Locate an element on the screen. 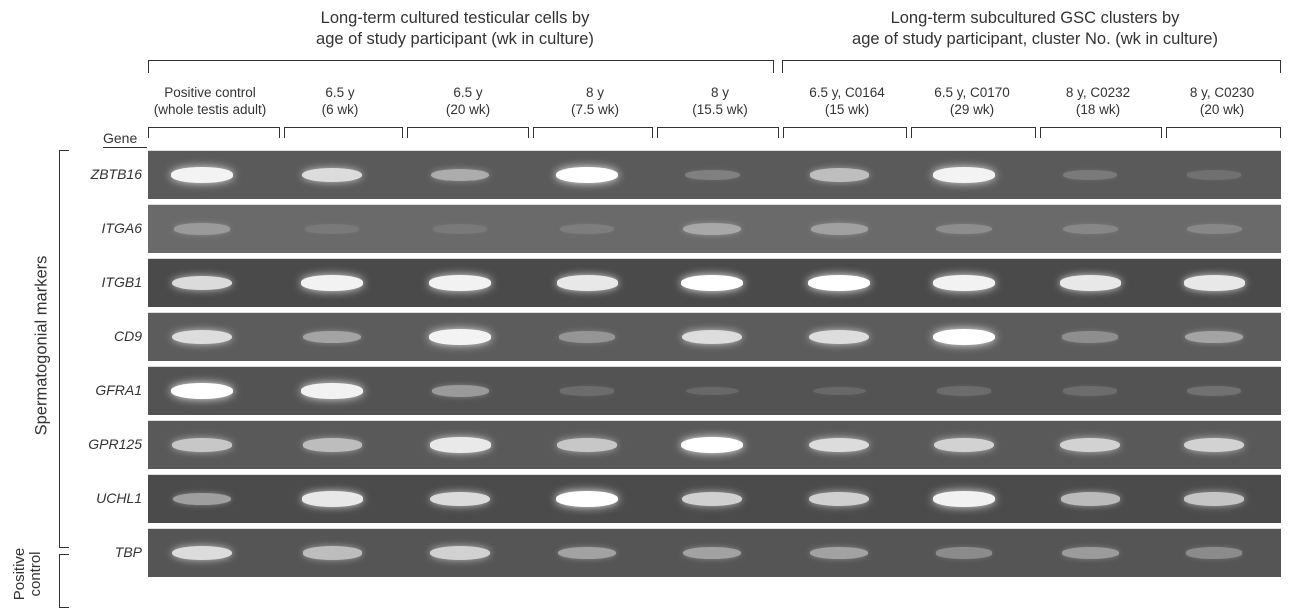 This screenshot has height=608, width=1289. lane-header-1: Positive control (whole testis adult) is located at coordinates (210, 101).